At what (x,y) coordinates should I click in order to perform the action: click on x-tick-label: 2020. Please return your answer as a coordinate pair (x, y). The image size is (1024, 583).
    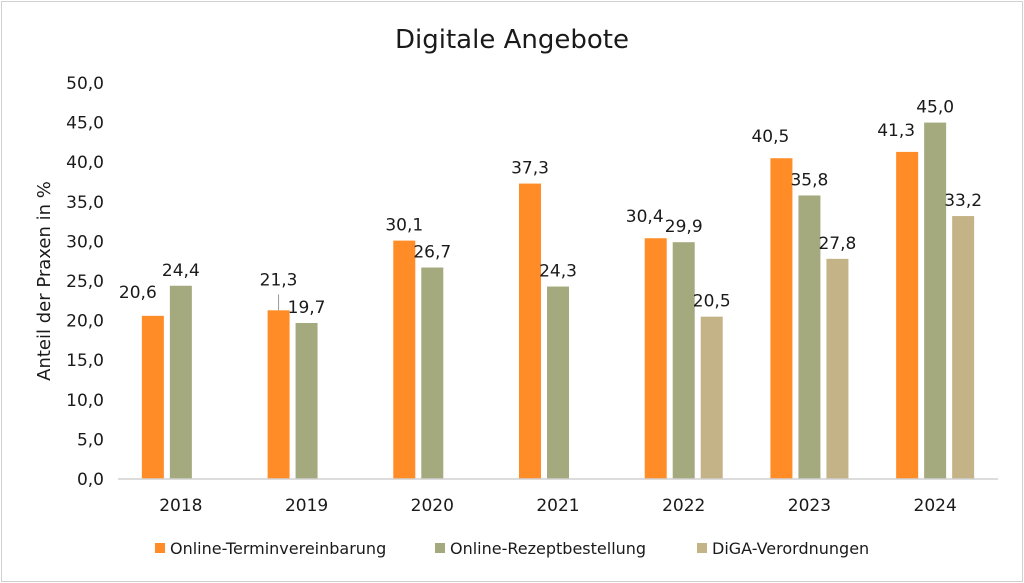
    Looking at the image, I should click on (432, 506).